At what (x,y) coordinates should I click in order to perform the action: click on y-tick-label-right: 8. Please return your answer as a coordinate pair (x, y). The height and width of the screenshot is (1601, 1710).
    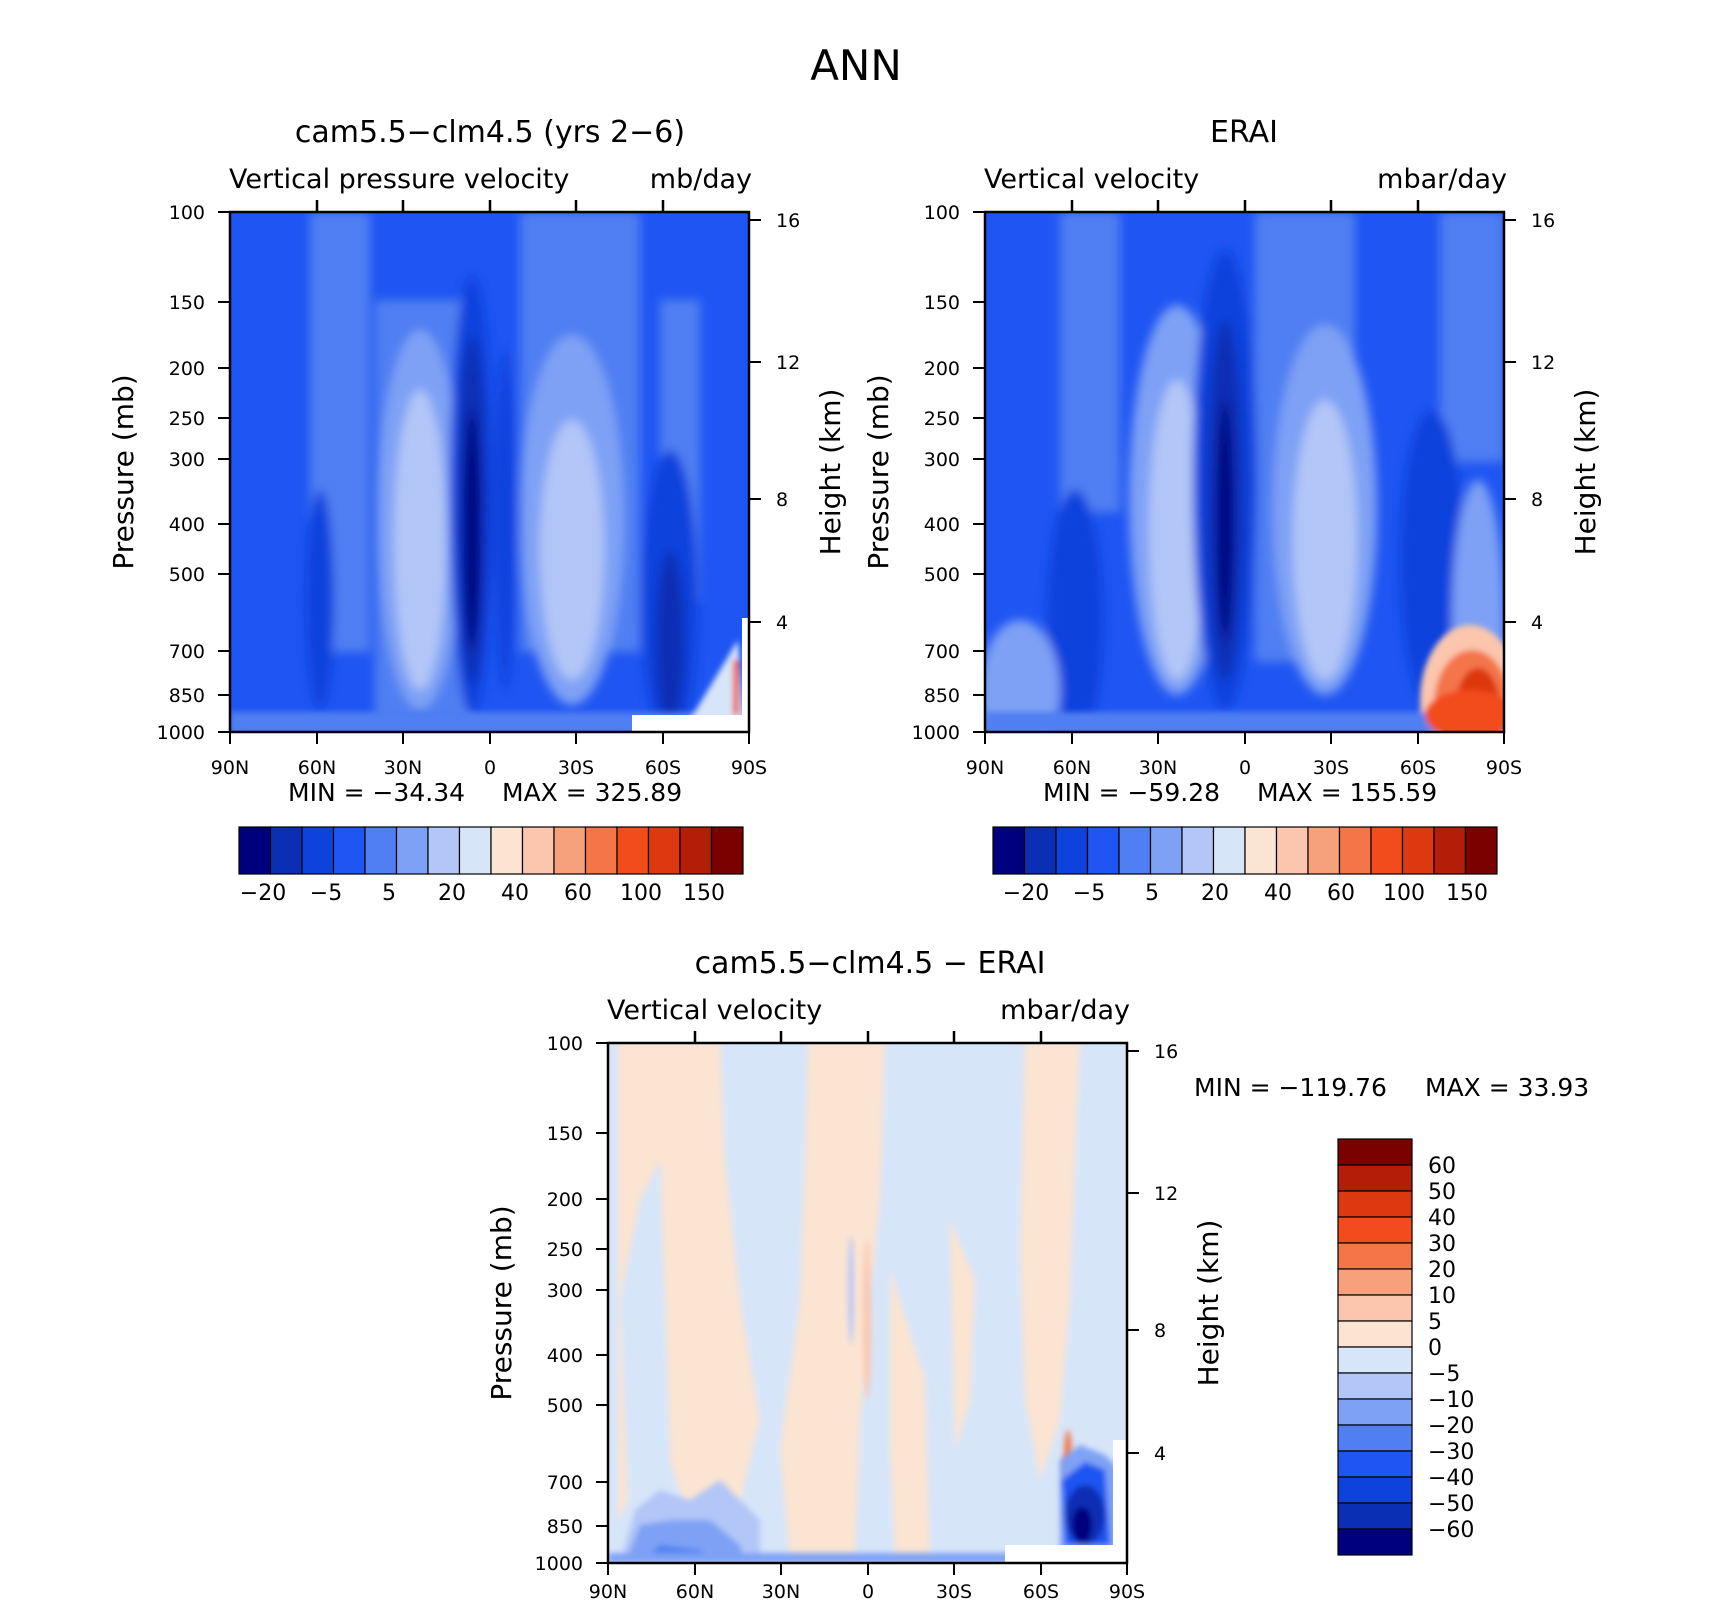
    Looking at the image, I should click on (782, 500).